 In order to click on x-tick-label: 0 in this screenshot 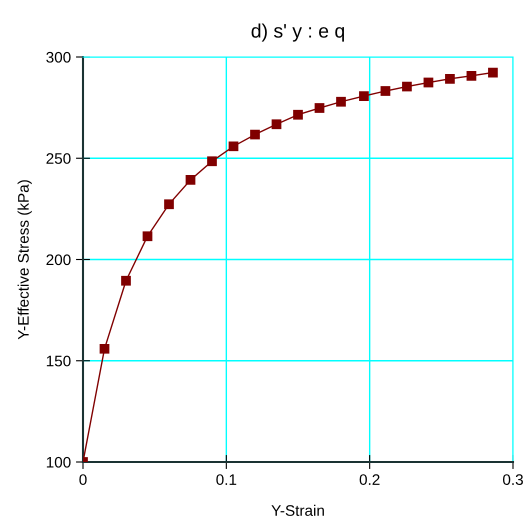, I will do `click(83, 480)`.